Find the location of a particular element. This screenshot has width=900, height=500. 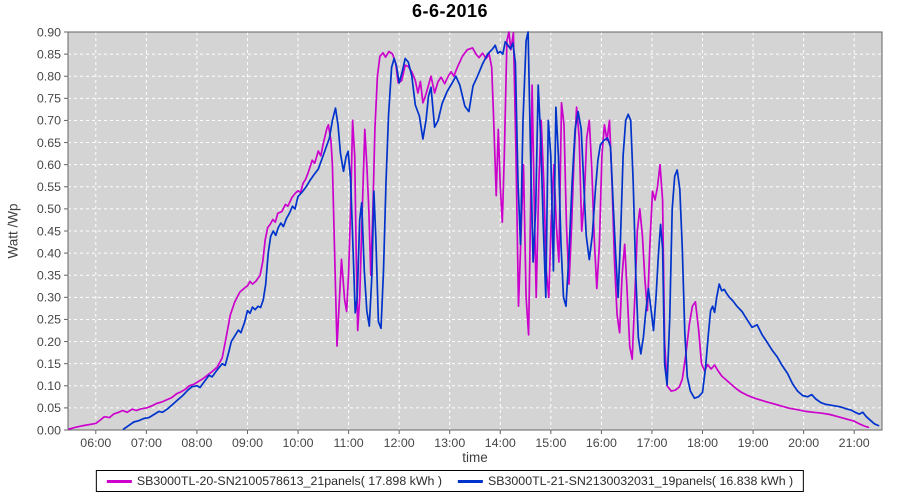

y-tick-label: 0.45 is located at coordinates (49, 231).